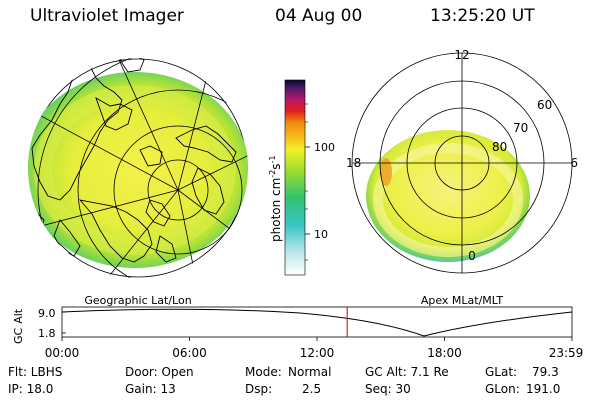  Describe the element at coordinates (461, 55) in the screenshot. I see `mlt-label-12: 12` at that location.